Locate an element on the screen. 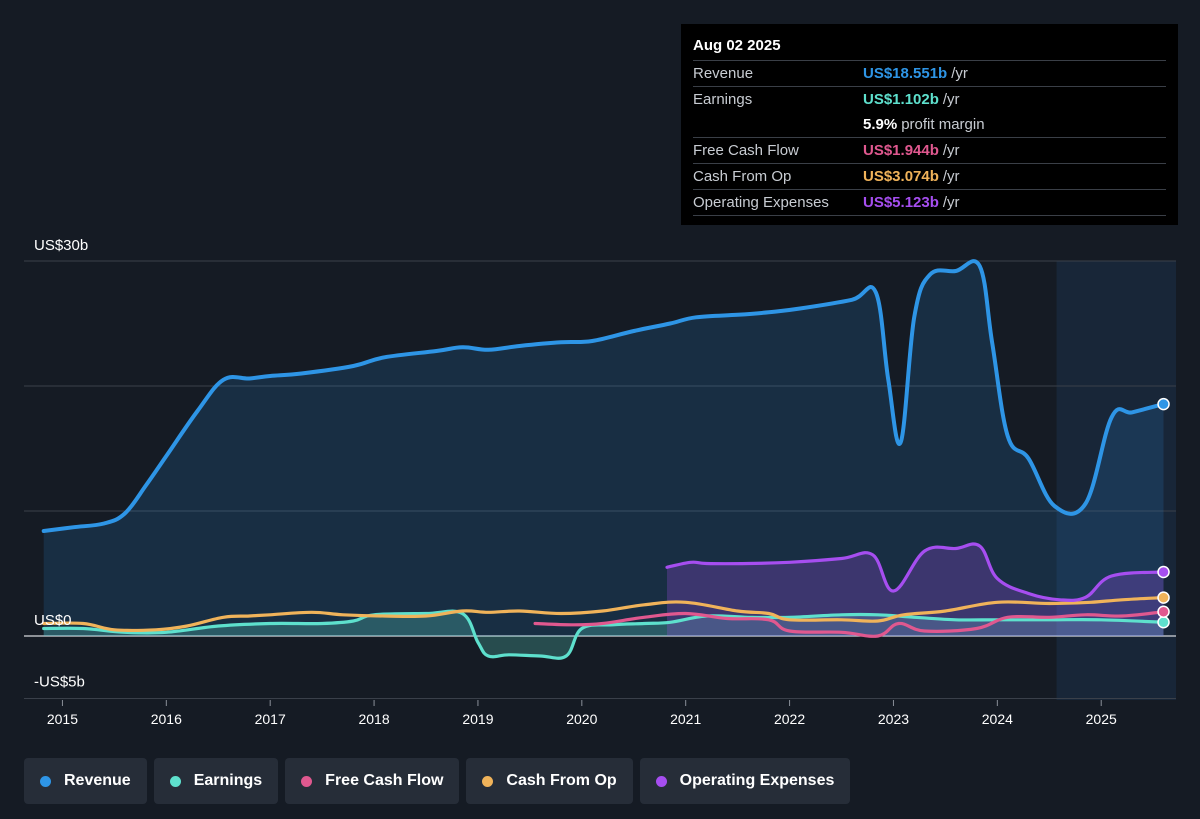 Image resolution: width=1200 pixels, height=819 pixels. tooltip-value: US$3.074b is located at coordinates (901, 176).